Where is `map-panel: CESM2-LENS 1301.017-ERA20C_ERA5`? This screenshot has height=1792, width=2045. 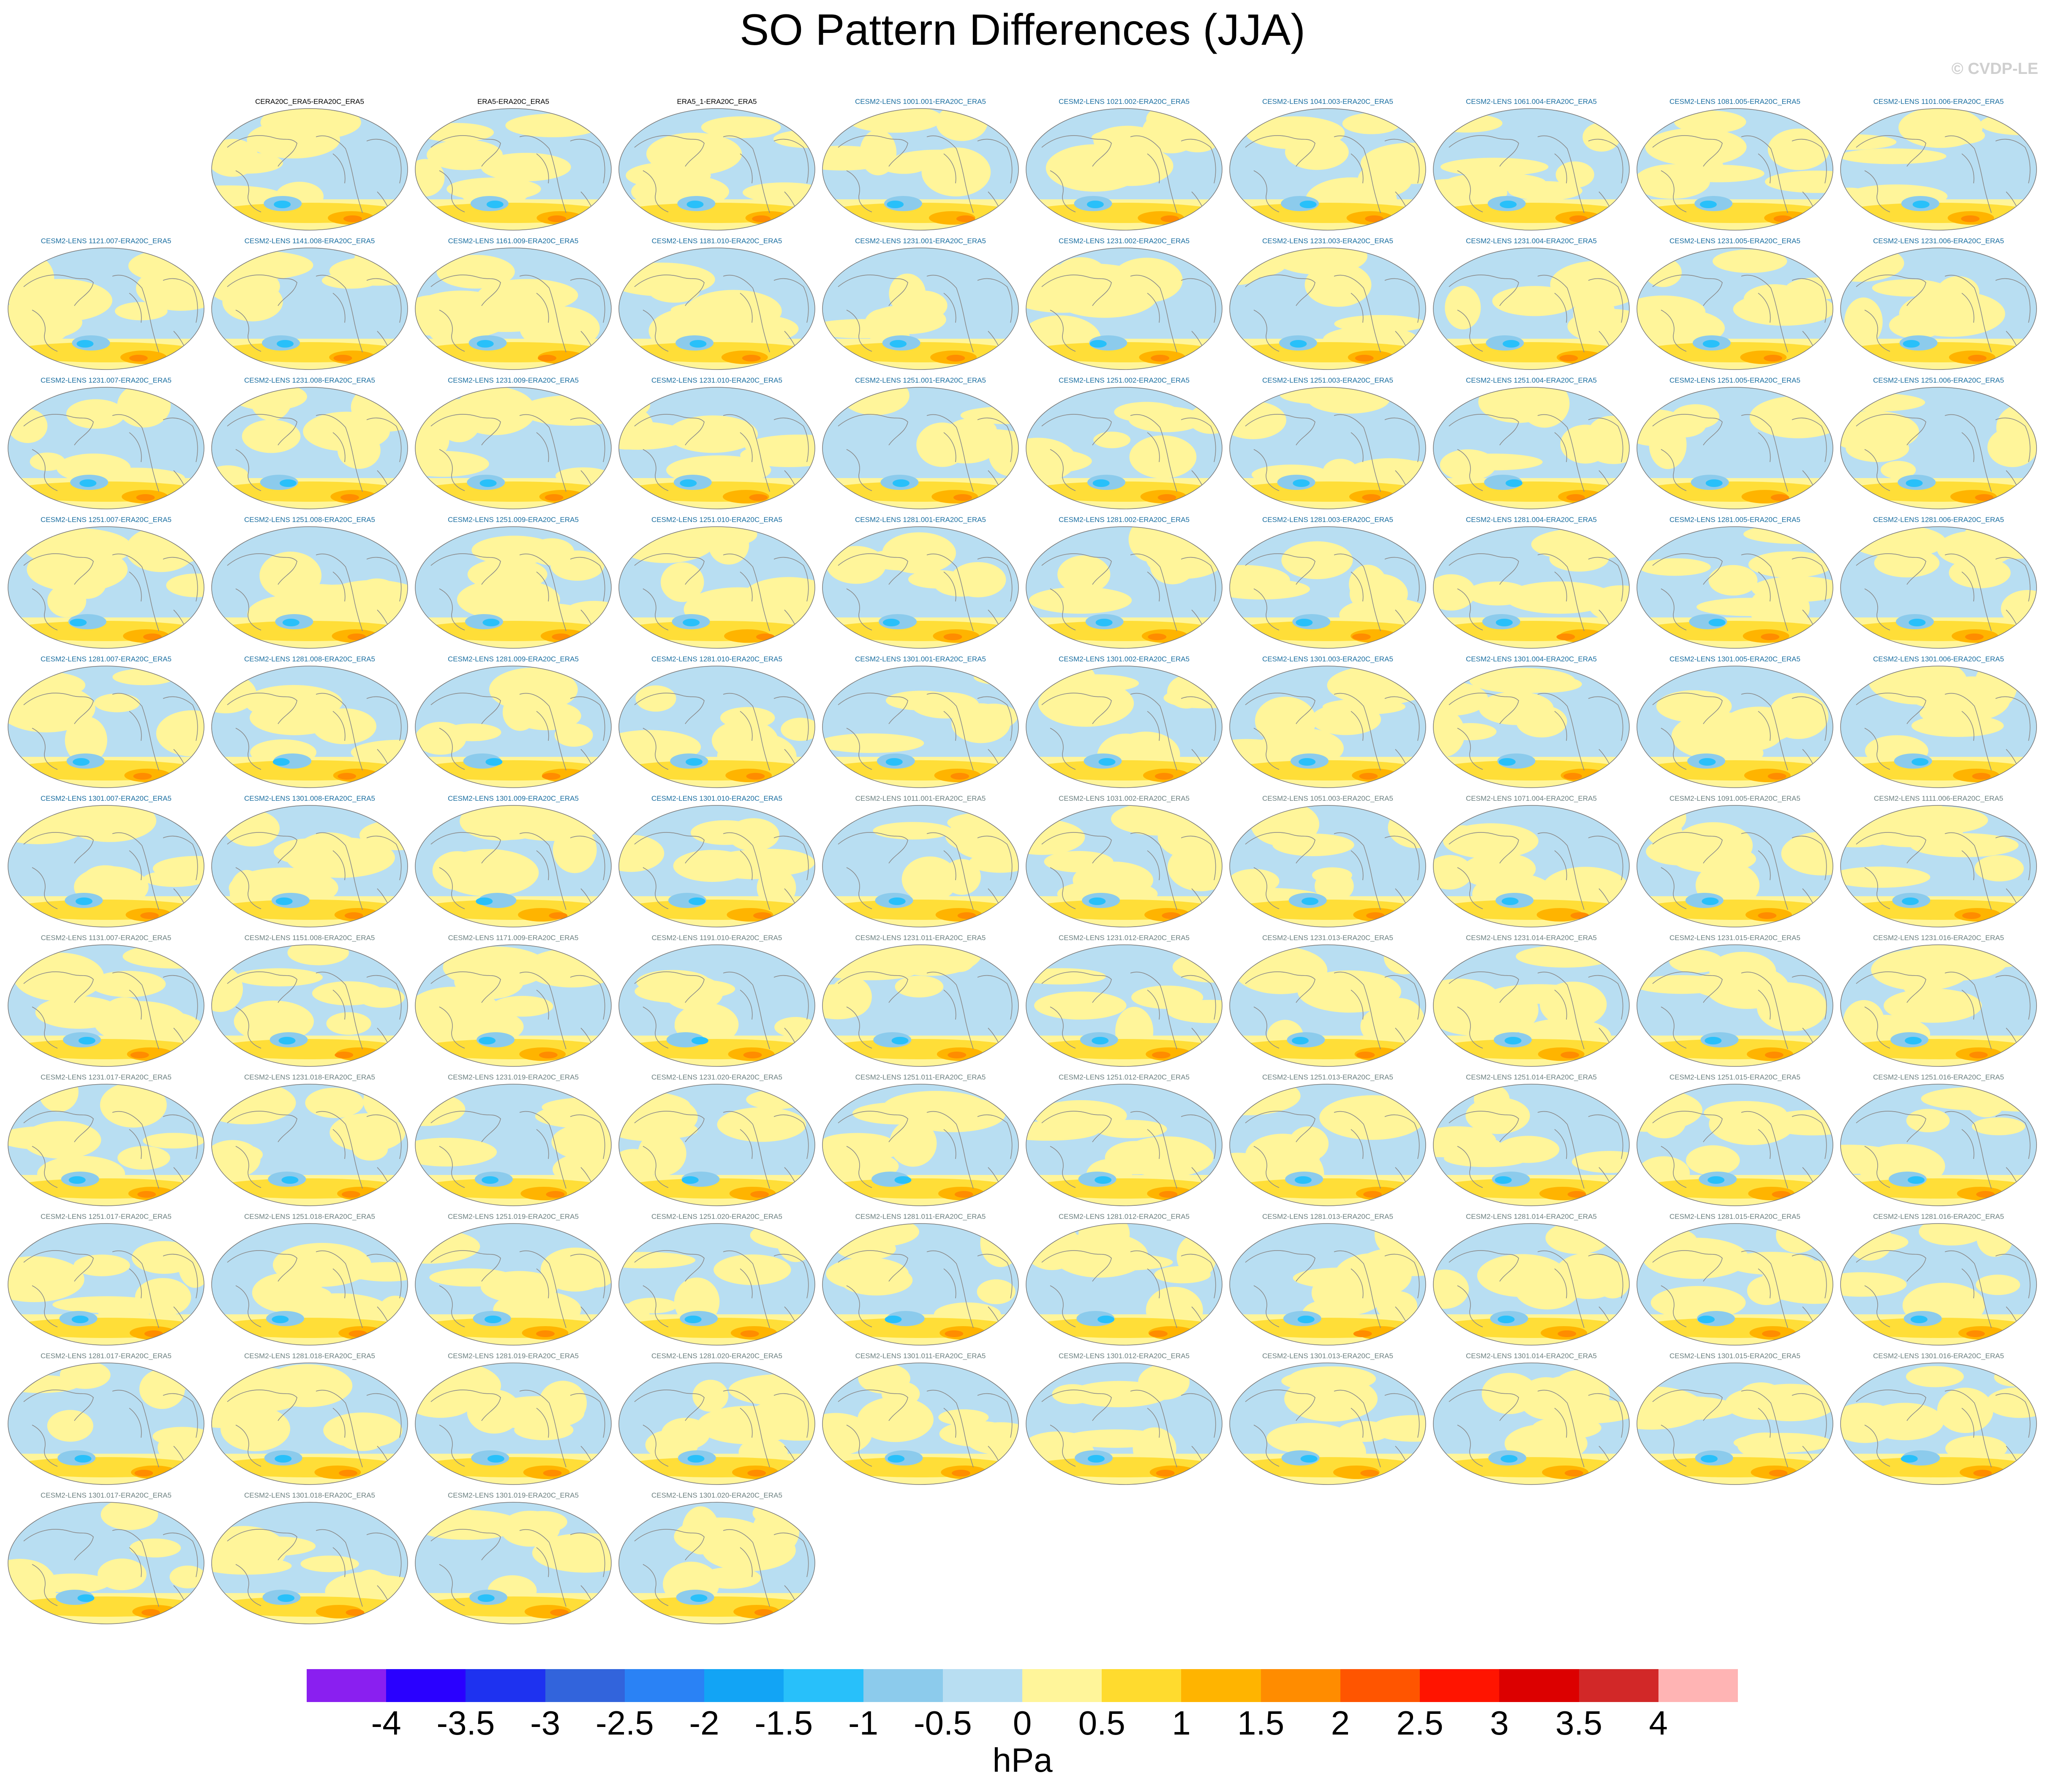
map-panel: CESM2-LENS 1301.017-ERA20C_ERA5 is located at coordinates (106, 1557).